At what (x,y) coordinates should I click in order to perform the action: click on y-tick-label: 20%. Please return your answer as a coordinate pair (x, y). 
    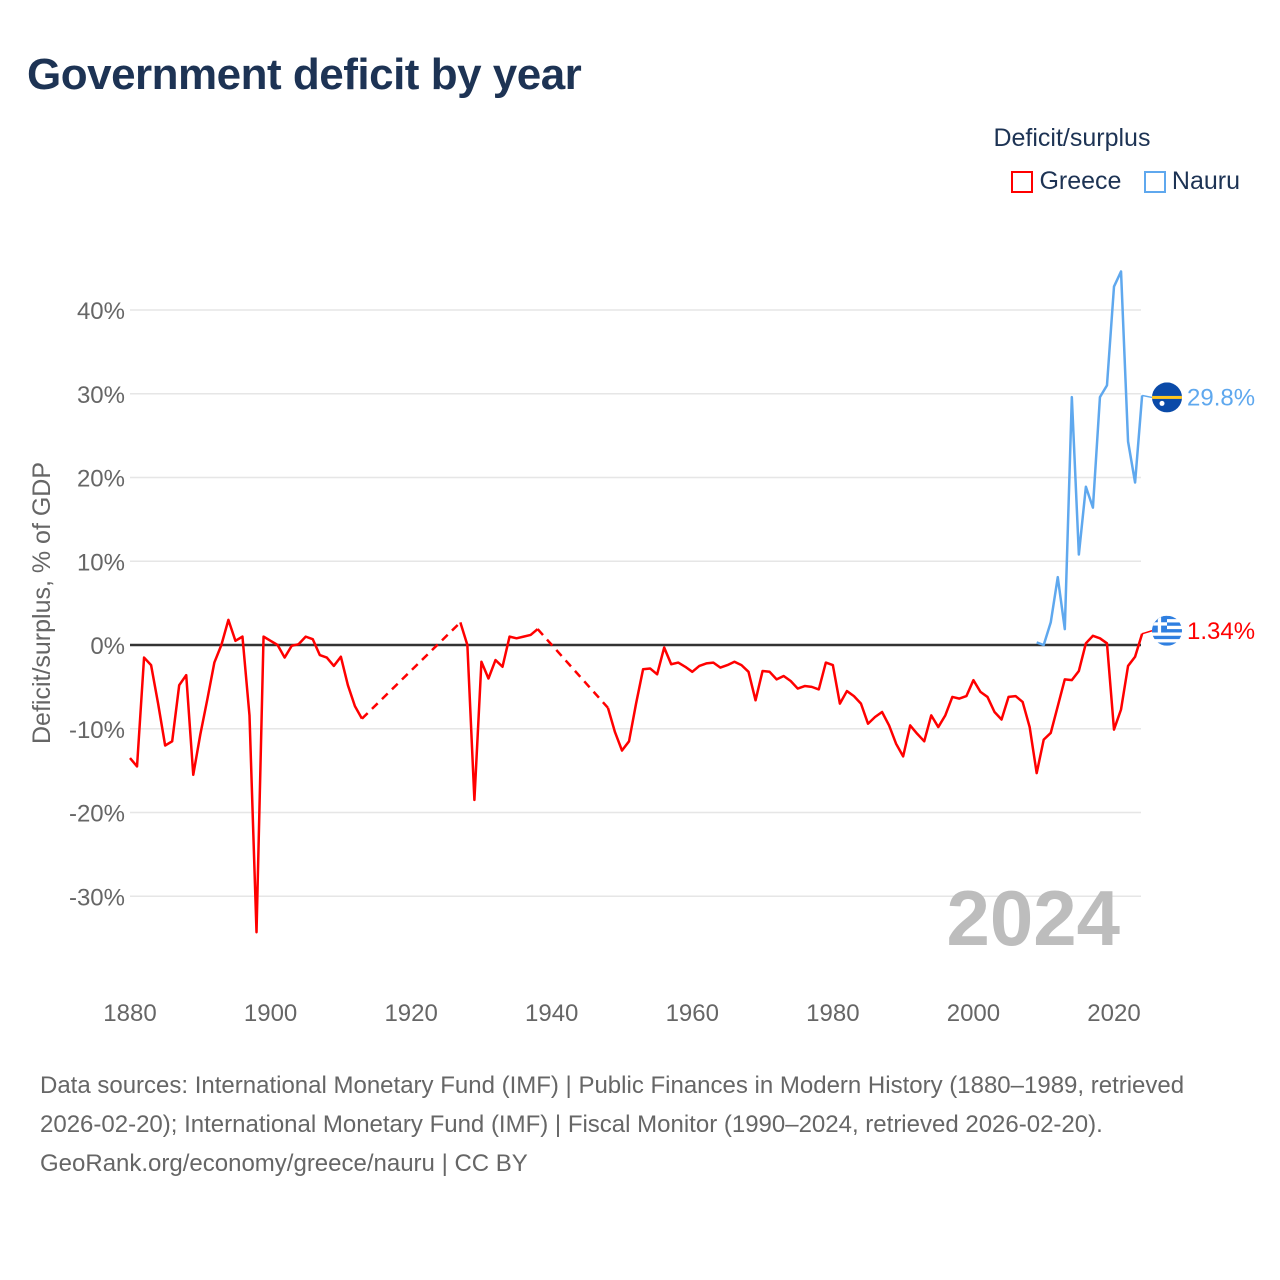
    Looking at the image, I should click on (101, 479).